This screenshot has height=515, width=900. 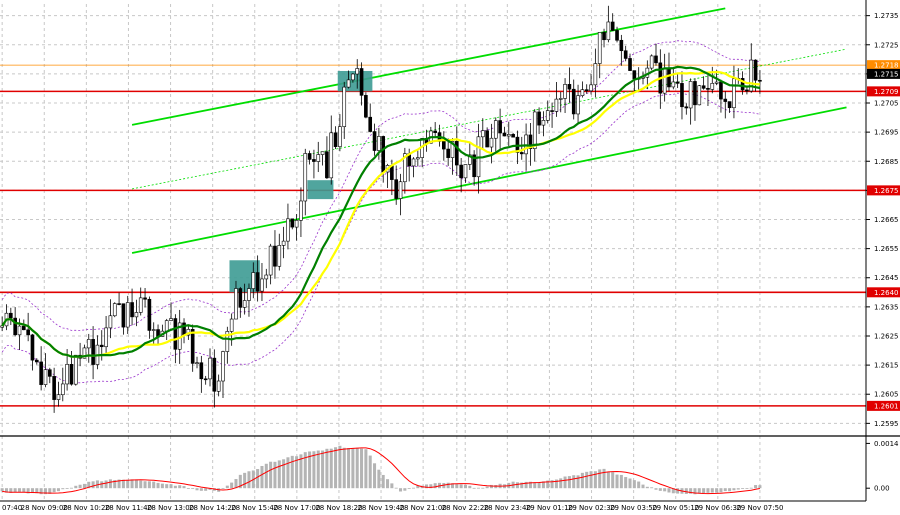 I want to click on level-badge, so click(x=883, y=292).